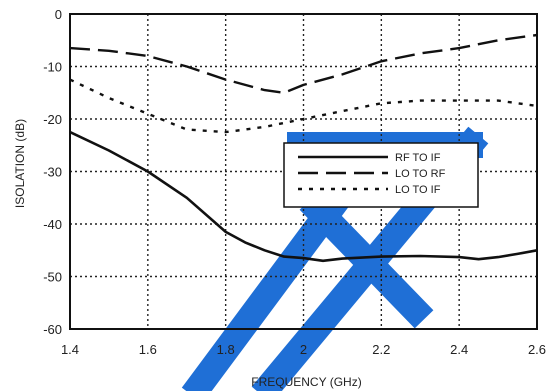 Image resolution: width=552 pixels, height=391 pixels. What do you see at coordinates (52, 277) in the screenshot?
I see `y-tick-label: -50` at bounding box center [52, 277].